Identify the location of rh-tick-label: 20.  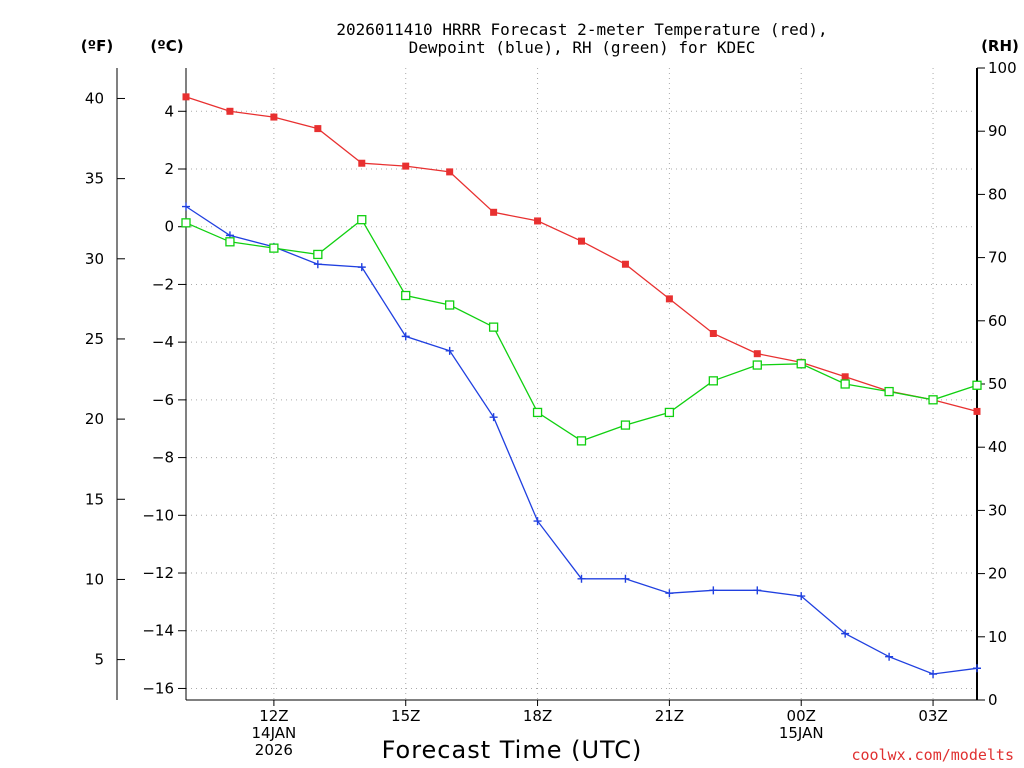
(997, 574).